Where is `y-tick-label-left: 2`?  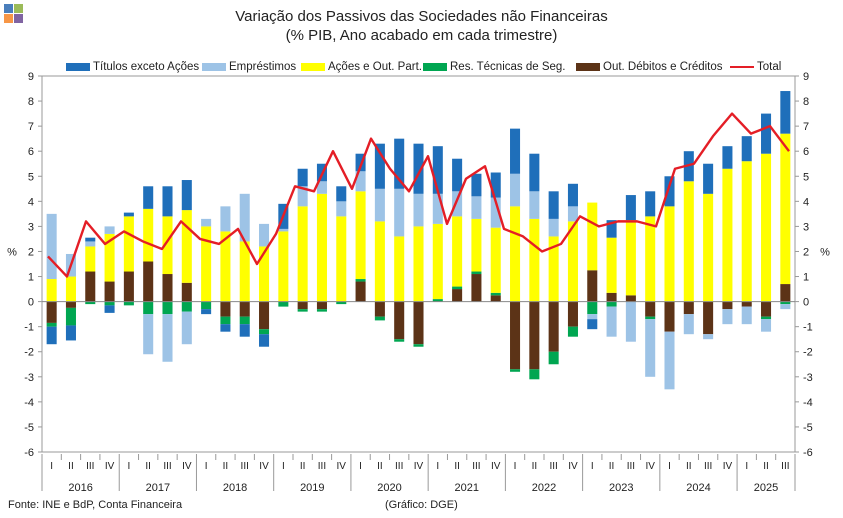 y-tick-label-left: 2 is located at coordinates (31, 252).